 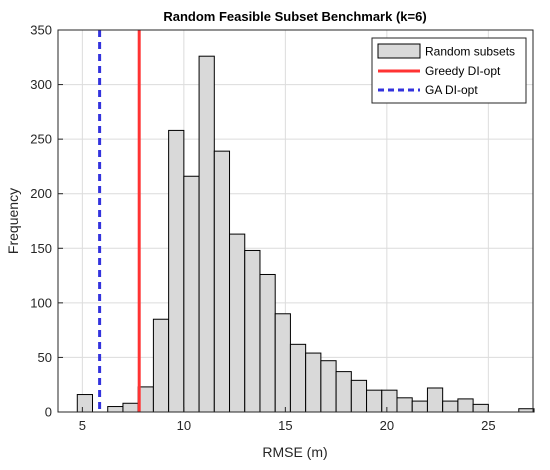 I want to click on y-tick-label: 50, so click(x=45, y=357).